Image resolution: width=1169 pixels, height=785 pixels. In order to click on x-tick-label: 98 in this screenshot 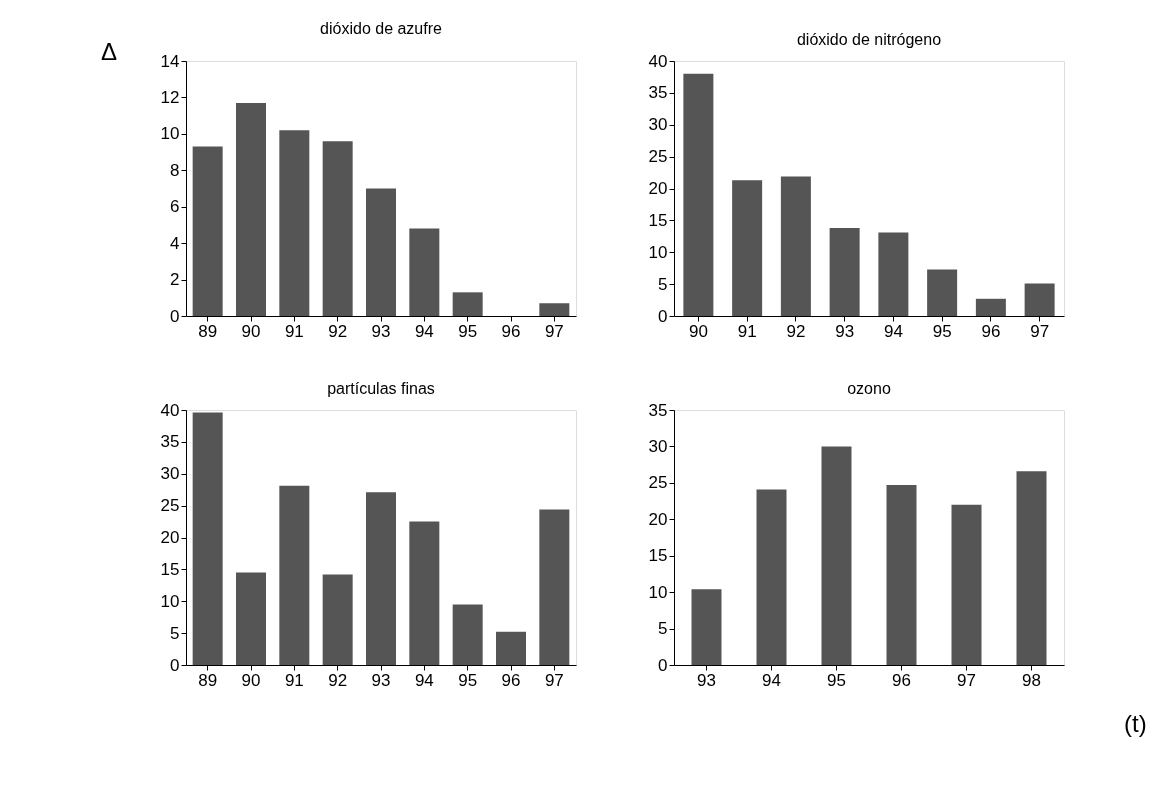, I will do `click(1031, 680)`.